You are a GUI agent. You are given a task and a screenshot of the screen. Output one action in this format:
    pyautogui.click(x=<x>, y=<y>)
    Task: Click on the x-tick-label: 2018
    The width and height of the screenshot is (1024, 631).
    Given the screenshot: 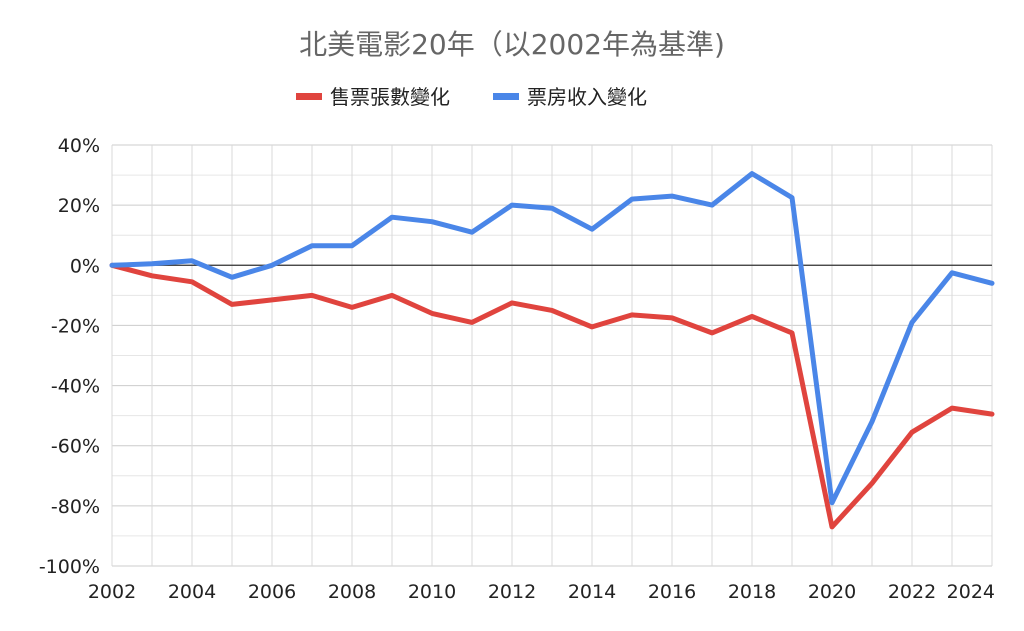 What is the action you would take?
    pyautogui.click(x=752, y=592)
    